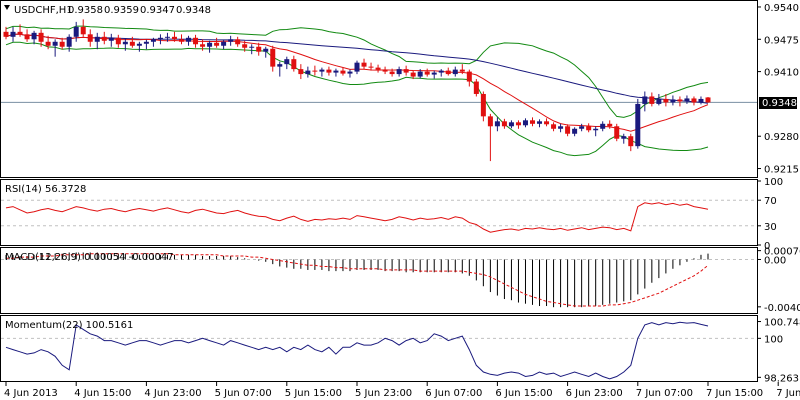  Describe the element at coordinates (782, 308) in the screenshot. I see `macd-y-tick-label: -0.00407` at that location.